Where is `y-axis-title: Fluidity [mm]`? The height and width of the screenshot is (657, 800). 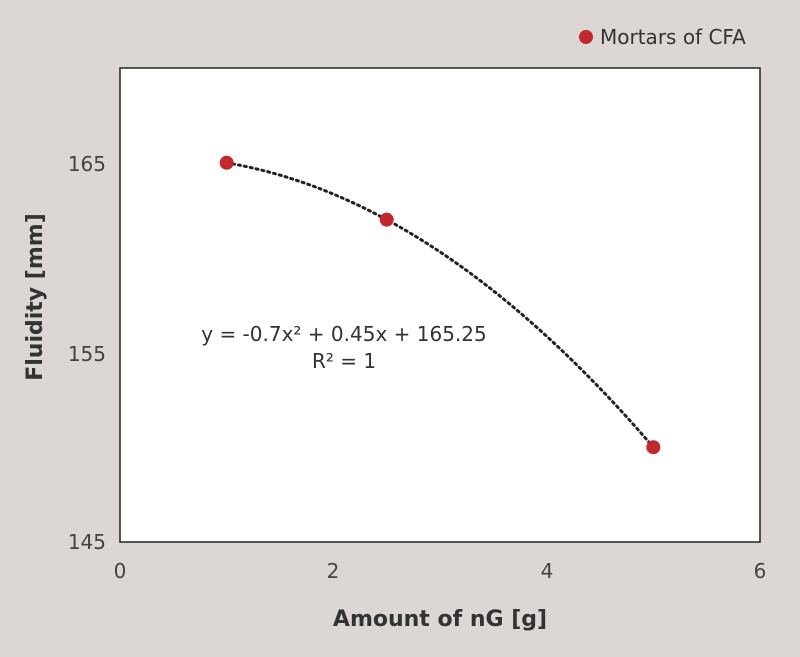 y-axis-title: Fluidity [mm] is located at coordinates (35, 297).